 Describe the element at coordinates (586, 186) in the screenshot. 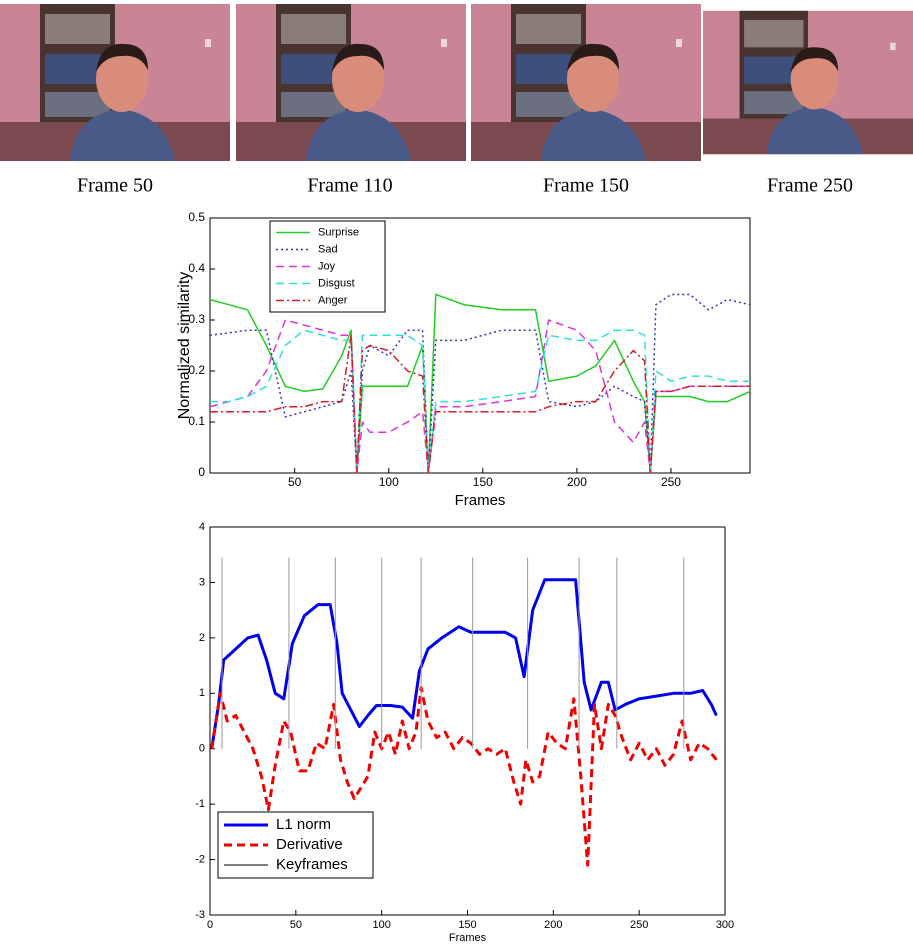

I see `caption: Frame 150` at that location.